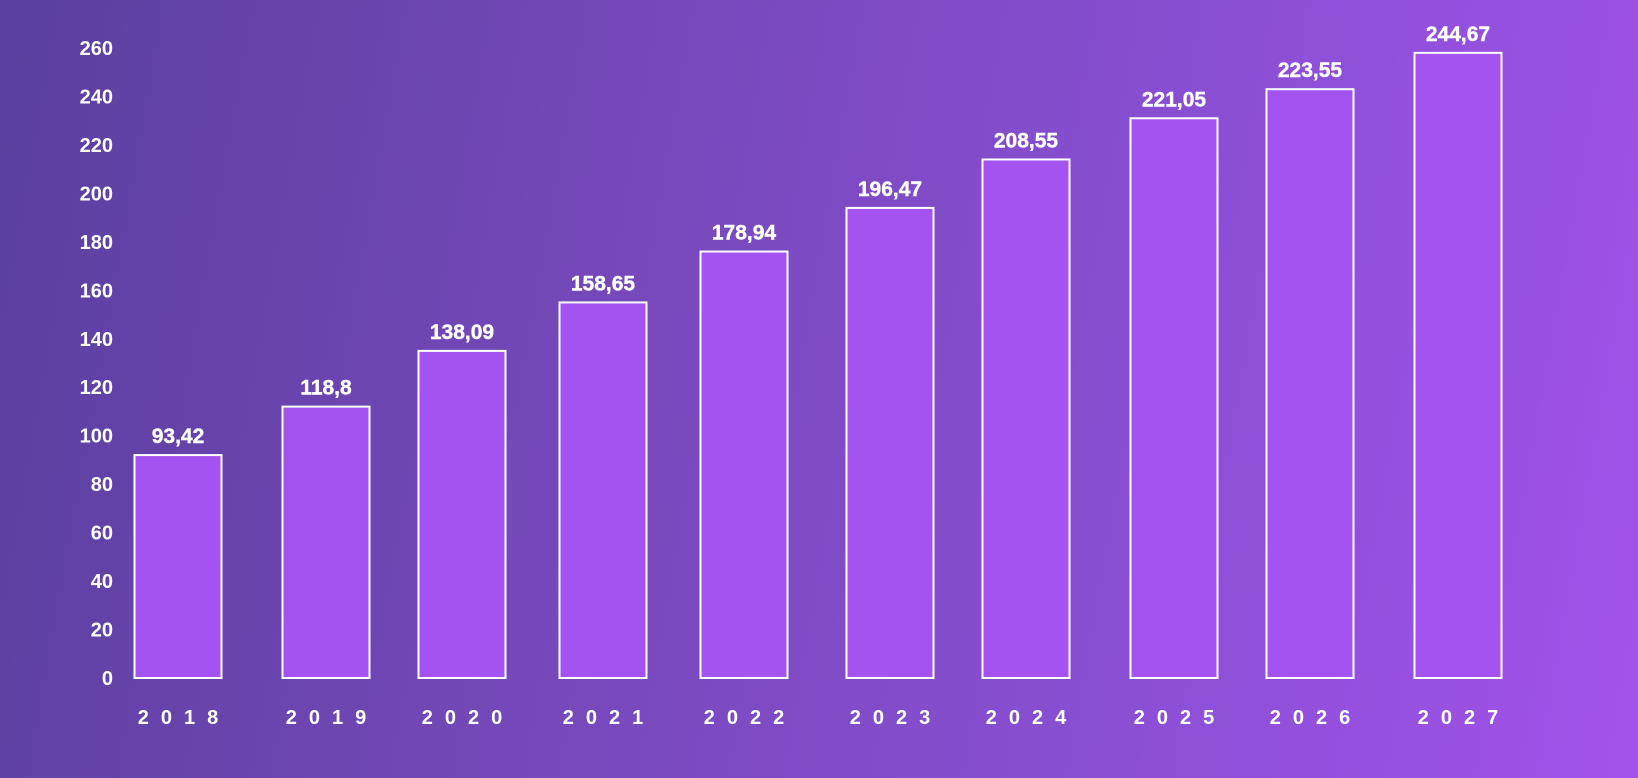 Image resolution: width=1638 pixels, height=778 pixels. I want to click on x-axis: 2018 2019 2020 2021 2022 2023 2024 2025 2026 2027, so click(824, 718).